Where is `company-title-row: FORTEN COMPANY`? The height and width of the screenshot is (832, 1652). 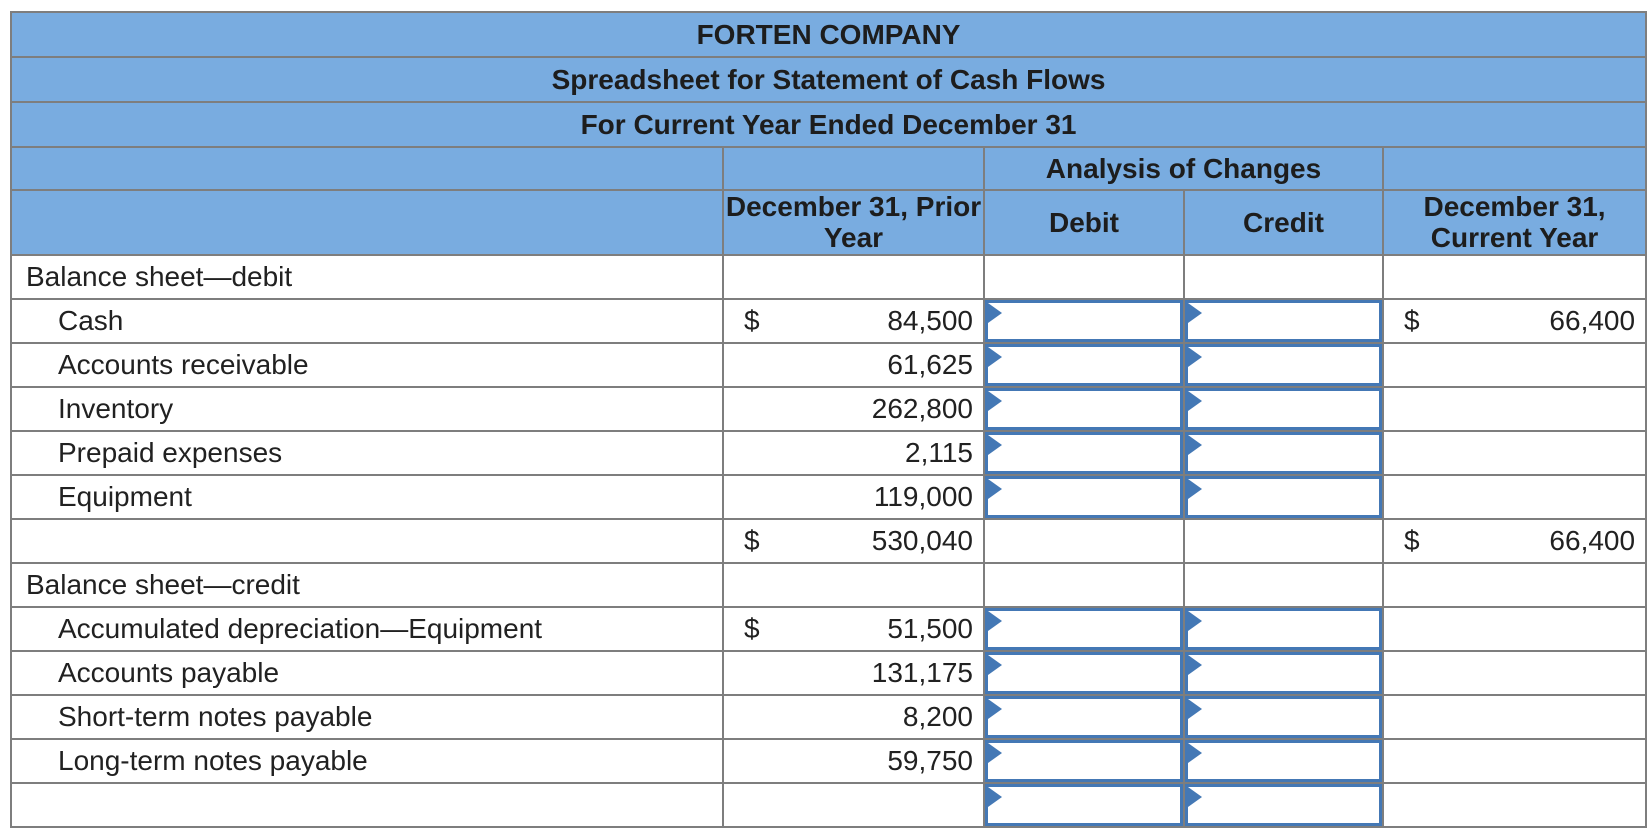
company-title-row: FORTEN COMPANY is located at coordinates (828, 34).